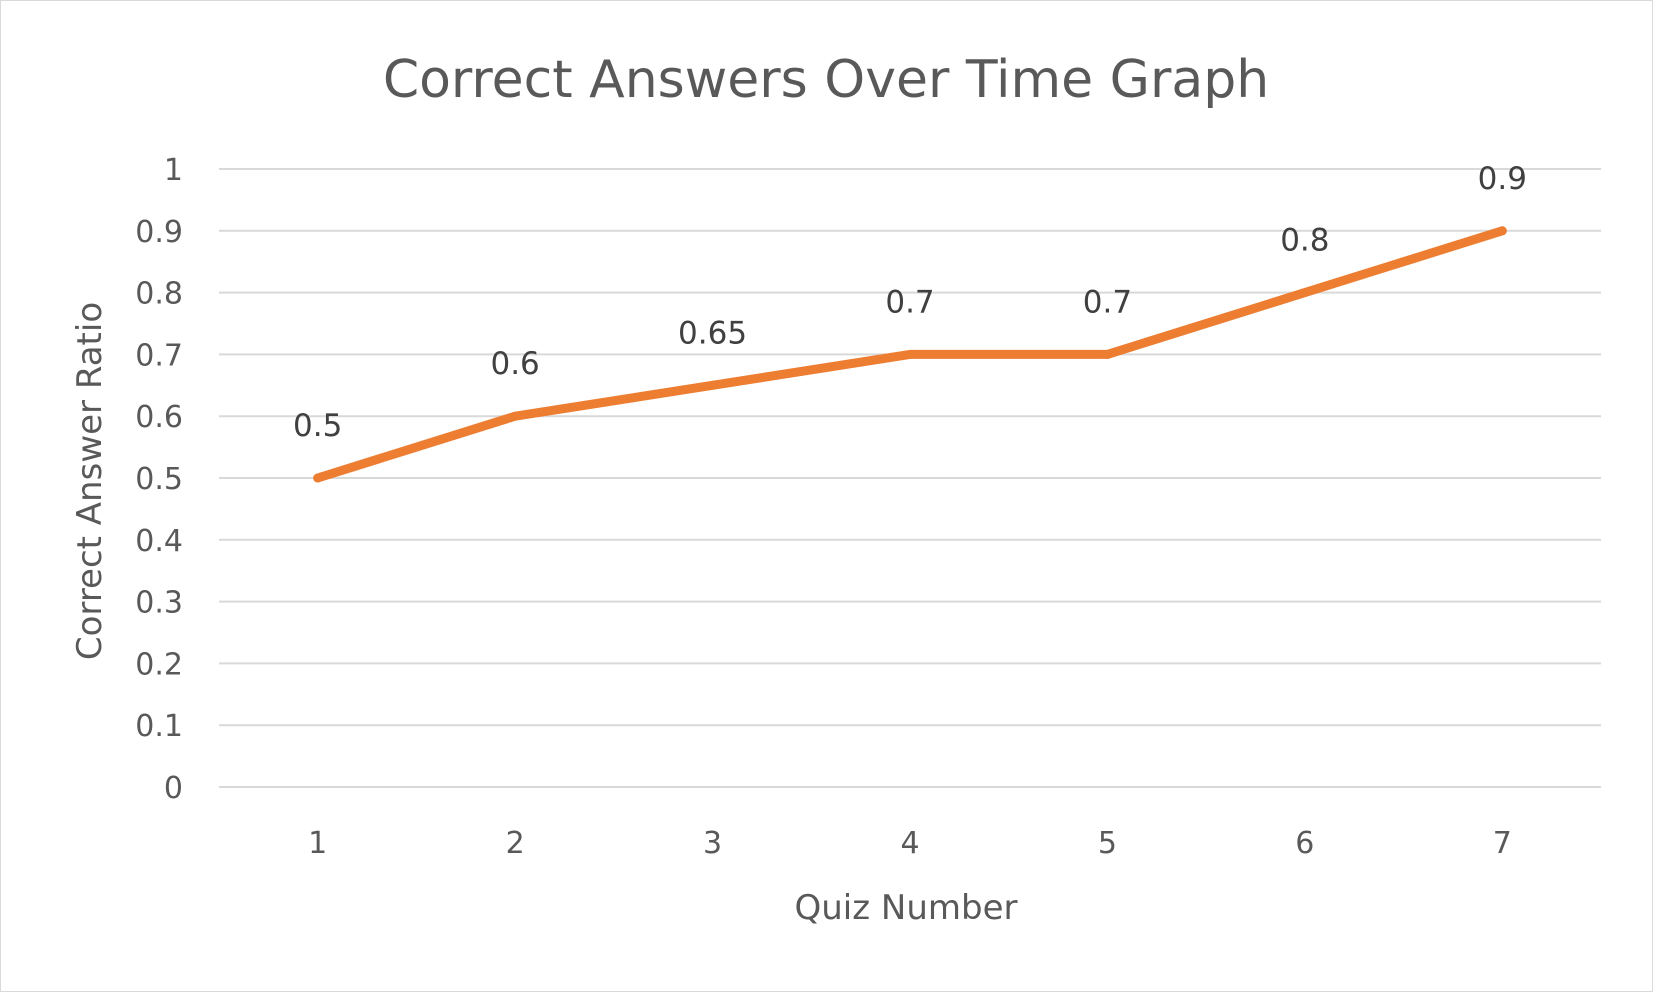  What do you see at coordinates (159, 355) in the screenshot?
I see `y-tick-label: 0.7` at bounding box center [159, 355].